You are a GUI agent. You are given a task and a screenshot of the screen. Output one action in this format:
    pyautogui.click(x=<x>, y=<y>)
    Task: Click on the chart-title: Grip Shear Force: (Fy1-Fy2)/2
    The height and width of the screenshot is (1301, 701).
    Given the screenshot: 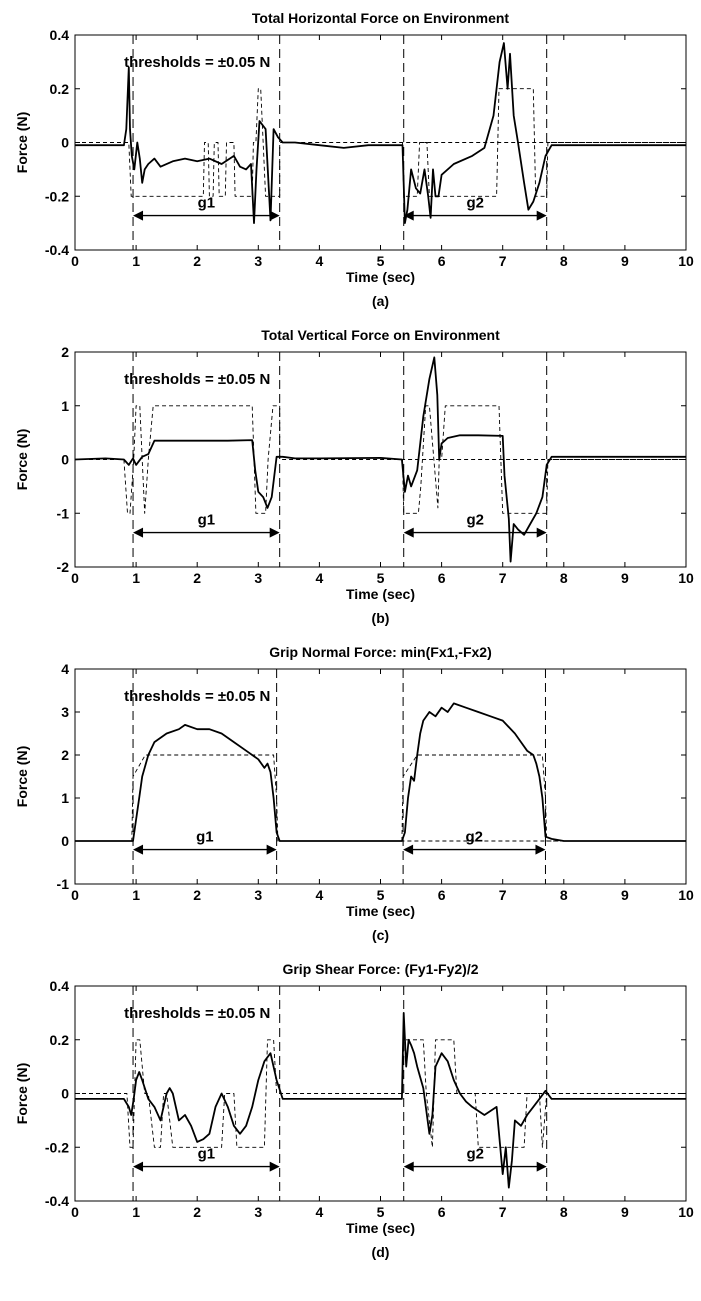 What is the action you would take?
    pyautogui.click(x=380, y=969)
    